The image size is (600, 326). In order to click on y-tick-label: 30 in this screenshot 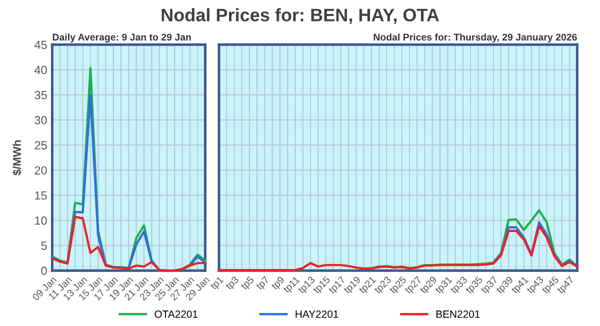, I will do `click(40, 120)`.